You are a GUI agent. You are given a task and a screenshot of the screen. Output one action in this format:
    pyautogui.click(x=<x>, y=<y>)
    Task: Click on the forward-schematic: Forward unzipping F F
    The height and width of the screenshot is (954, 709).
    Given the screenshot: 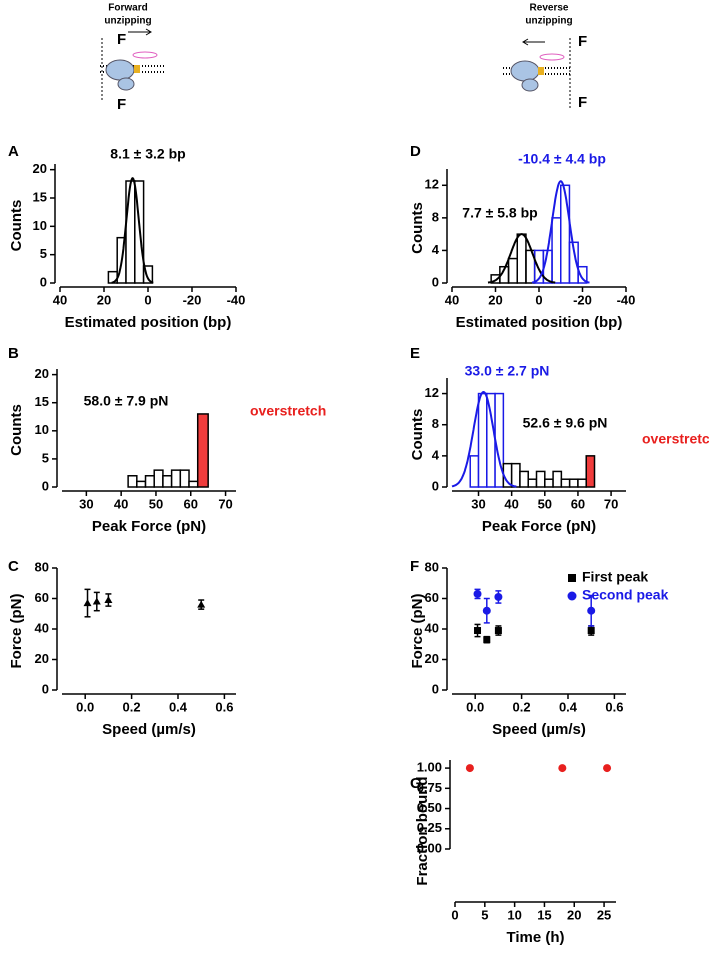 What is the action you would take?
    pyautogui.click(x=132, y=58)
    